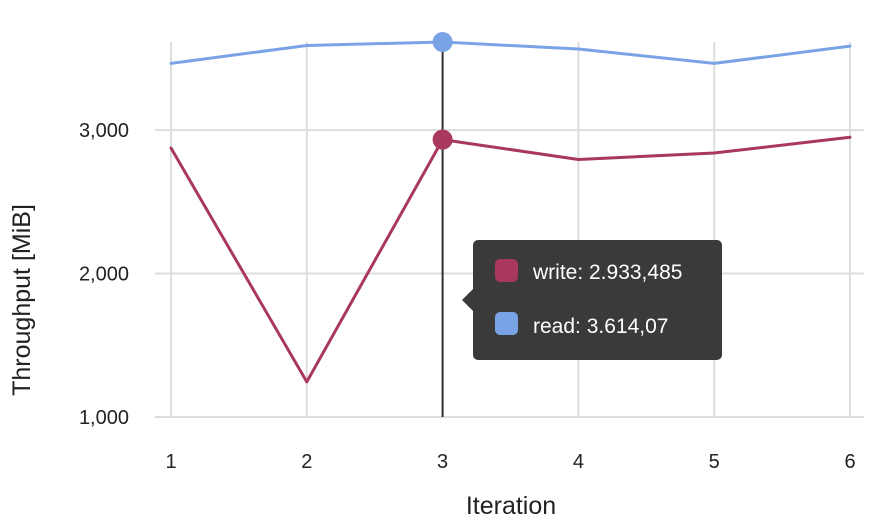 This screenshot has height=525, width=869. I want to click on tooltip-write-swatch, so click(506, 270).